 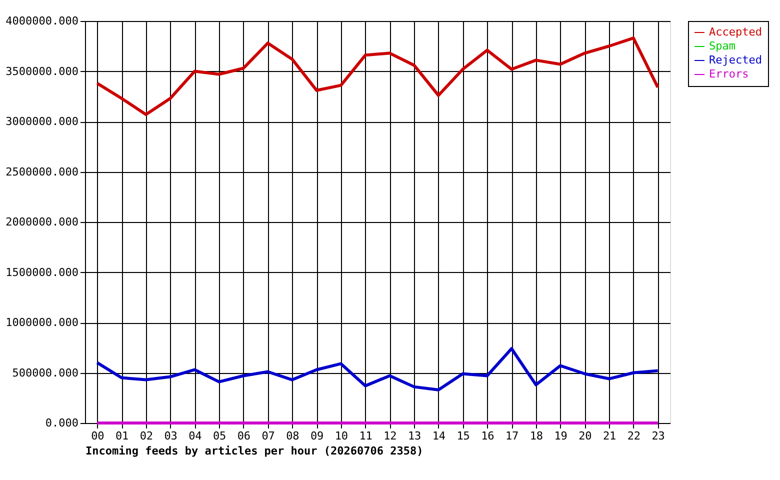 What do you see at coordinates (42, 222) in the screenshot?
I see `y-tick-label: 2000000.000` at bounding box center [42, 222].